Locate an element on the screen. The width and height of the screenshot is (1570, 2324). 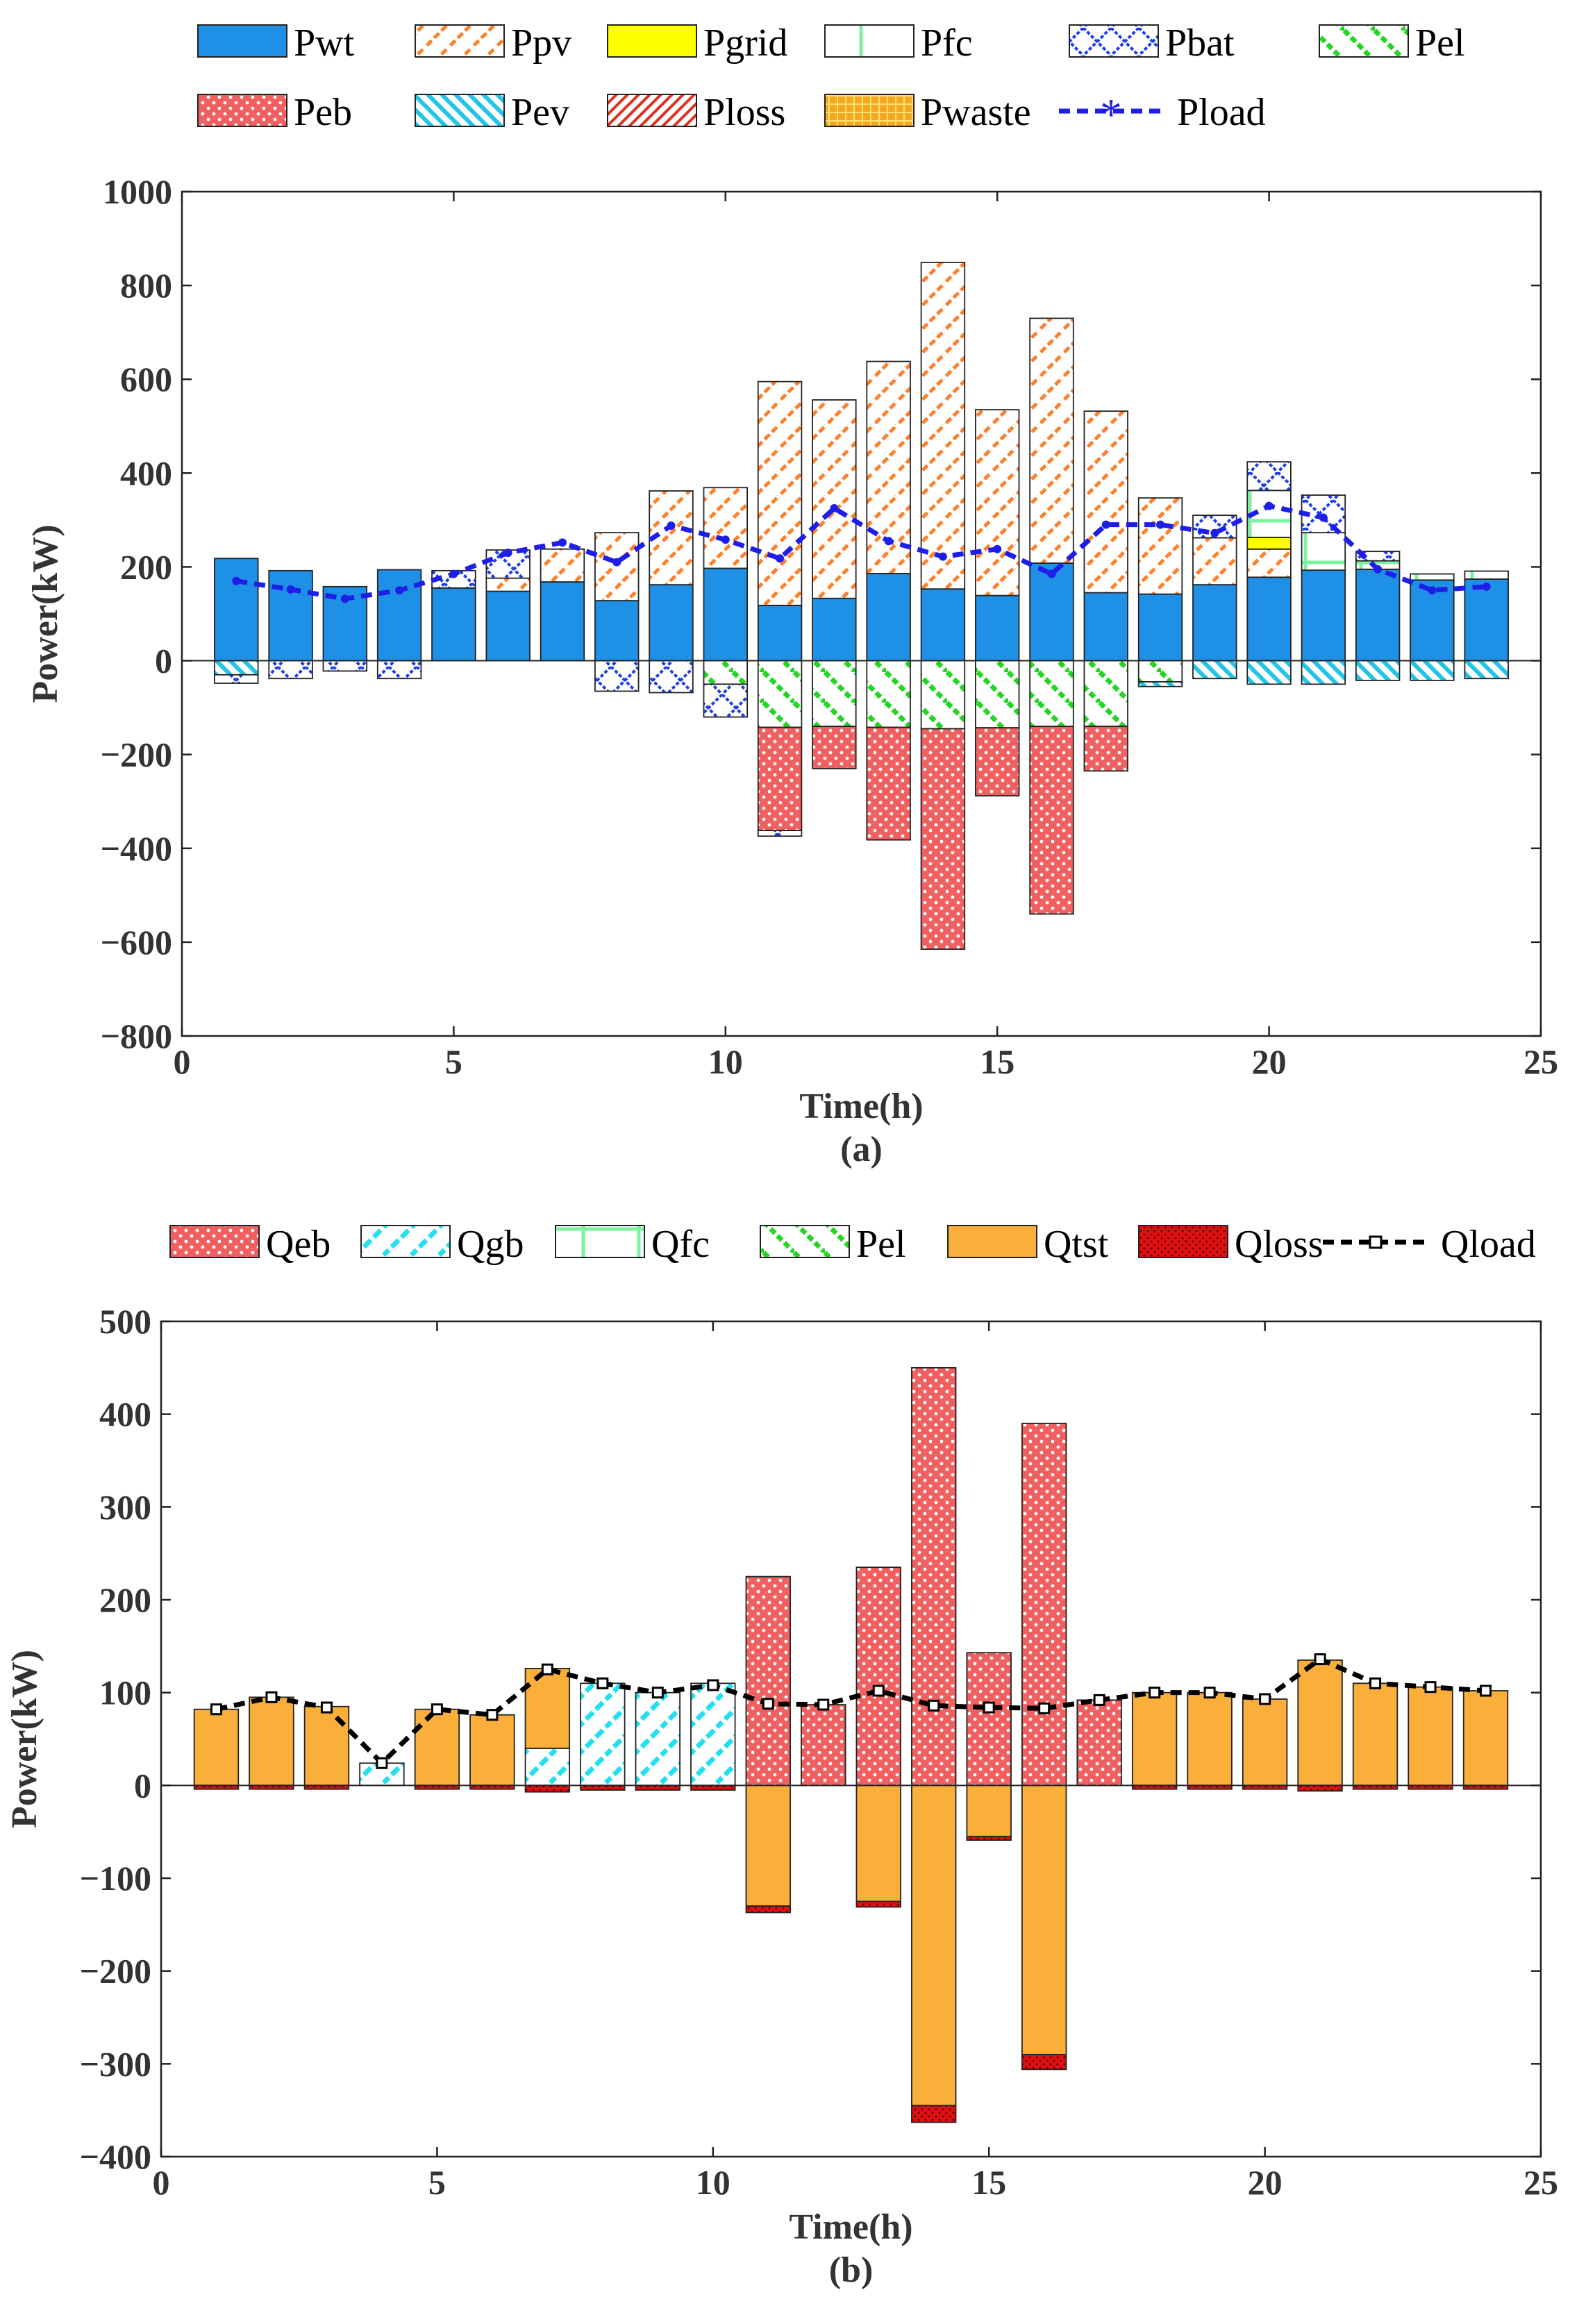
x-tick-label: 25 is located at coordinates (1541, 1061).